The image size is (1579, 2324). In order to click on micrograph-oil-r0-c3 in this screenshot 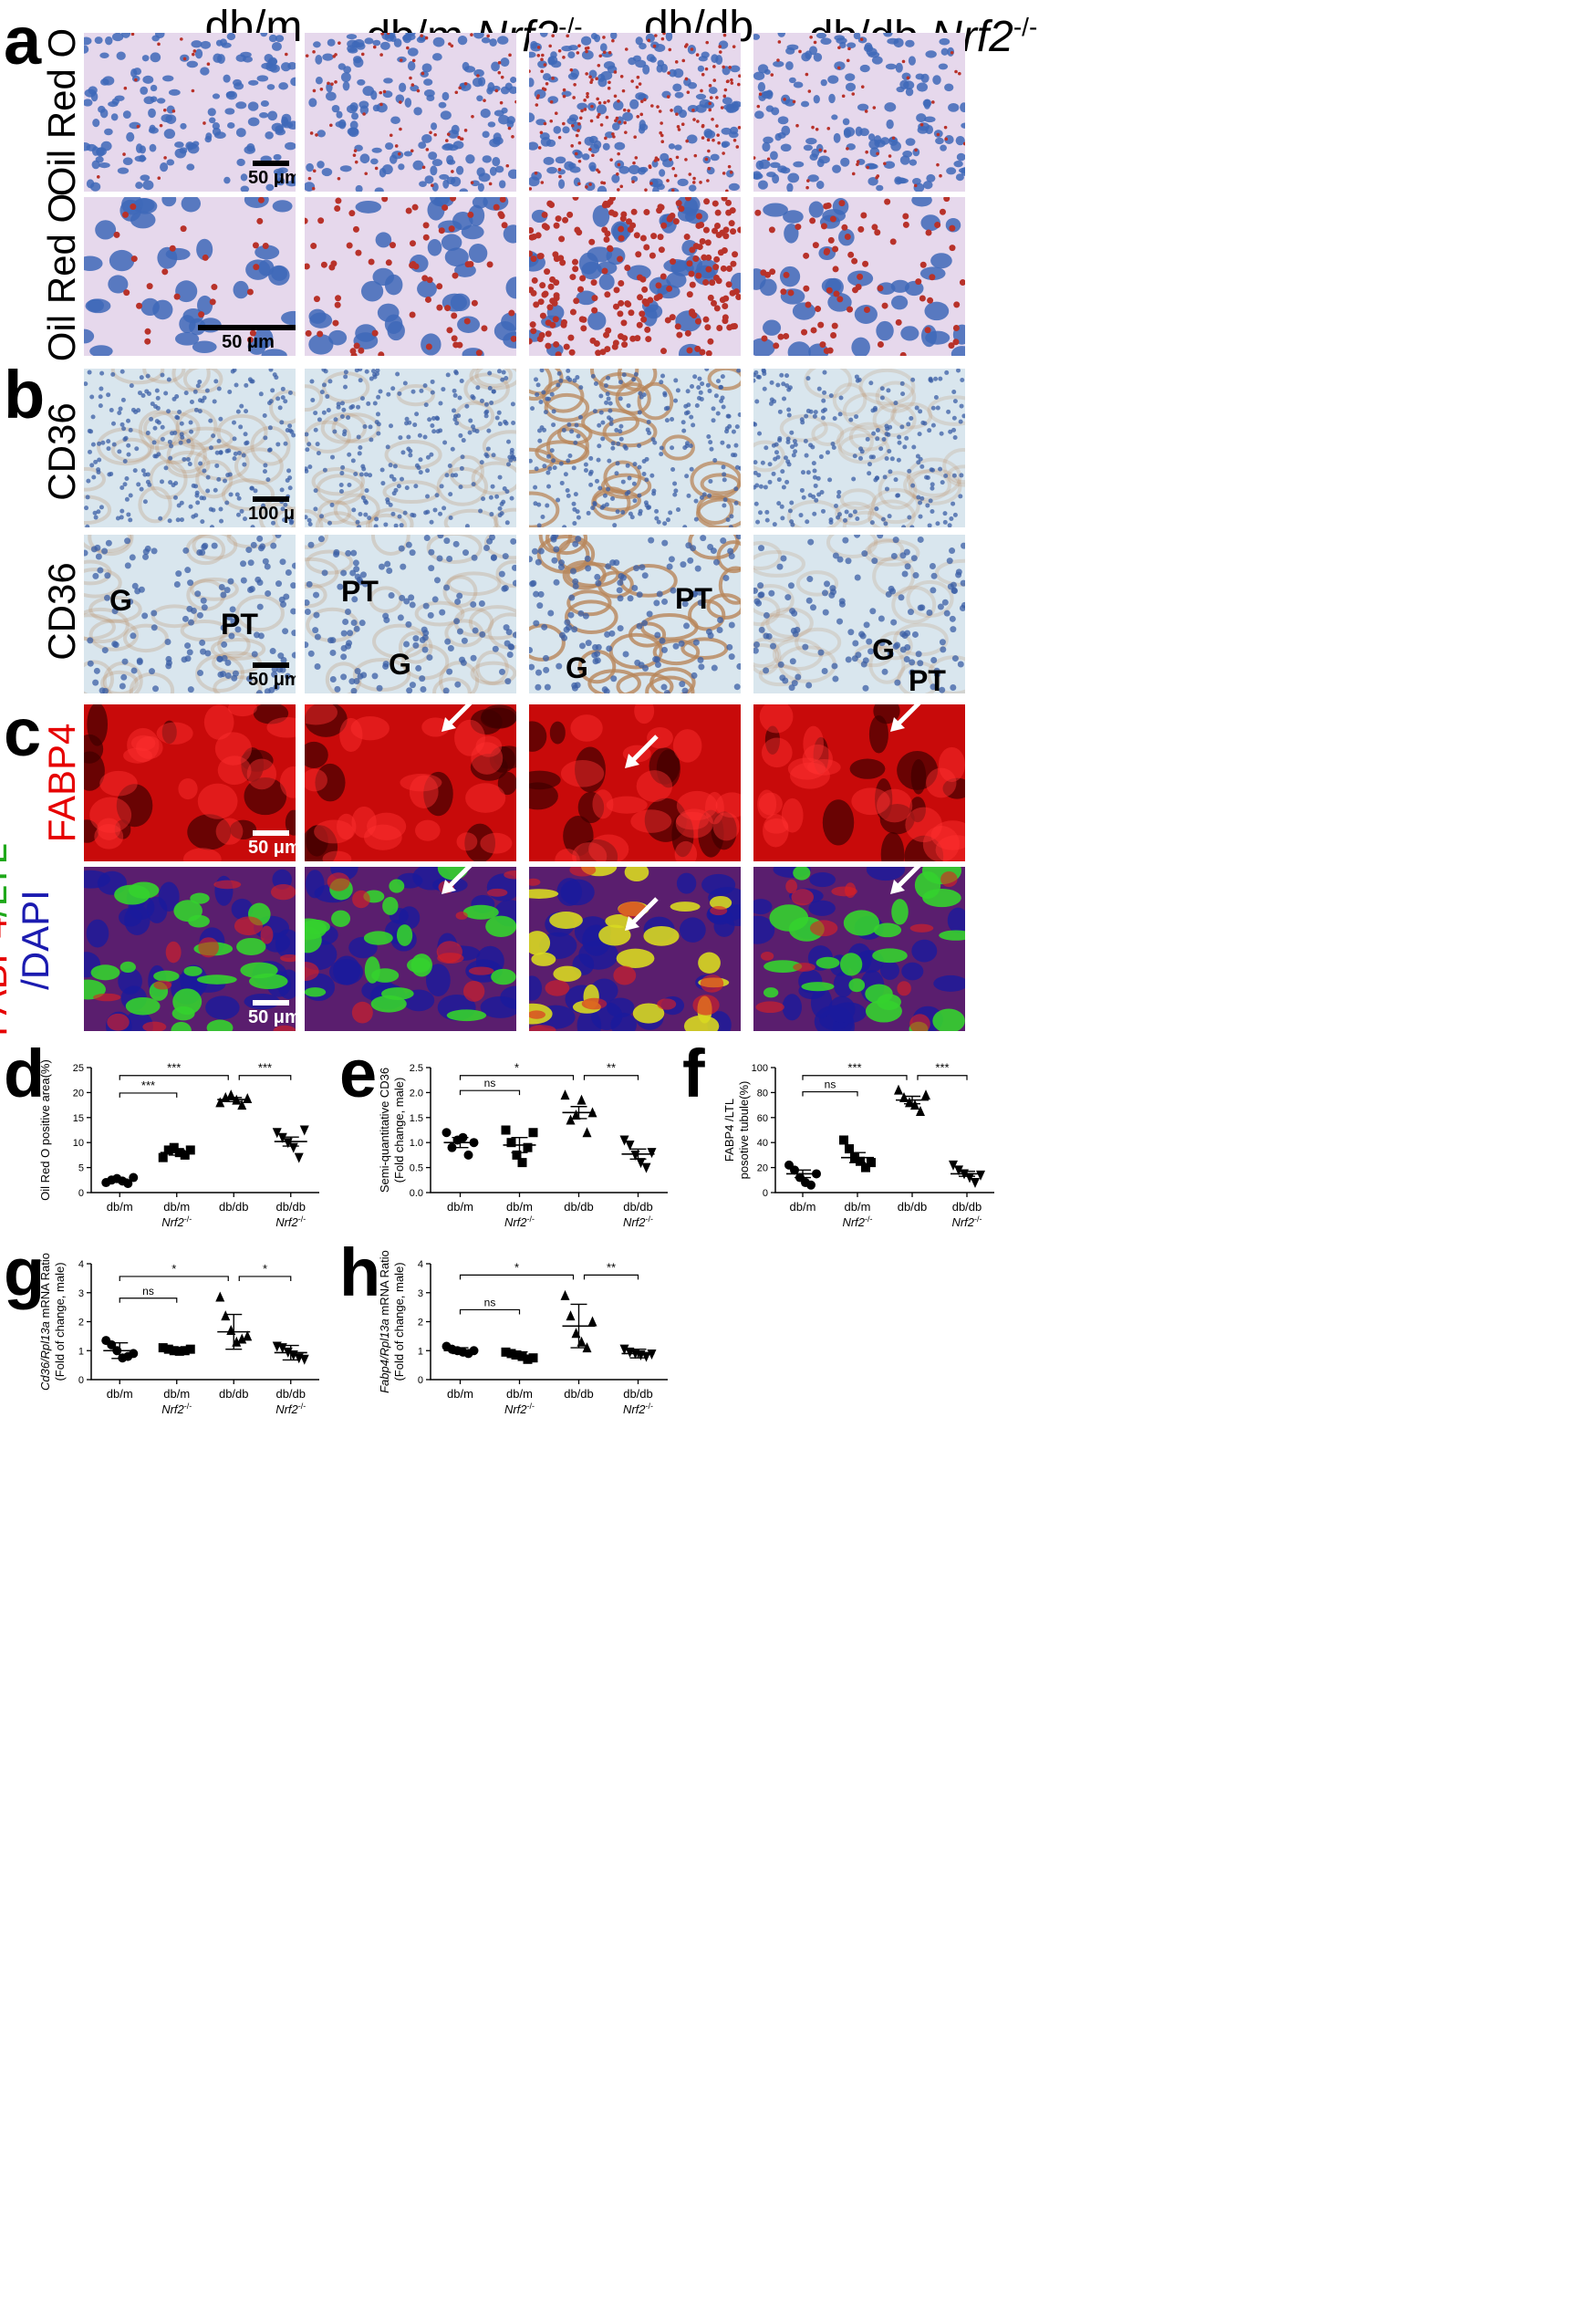, I will do `click(859, 112)`.